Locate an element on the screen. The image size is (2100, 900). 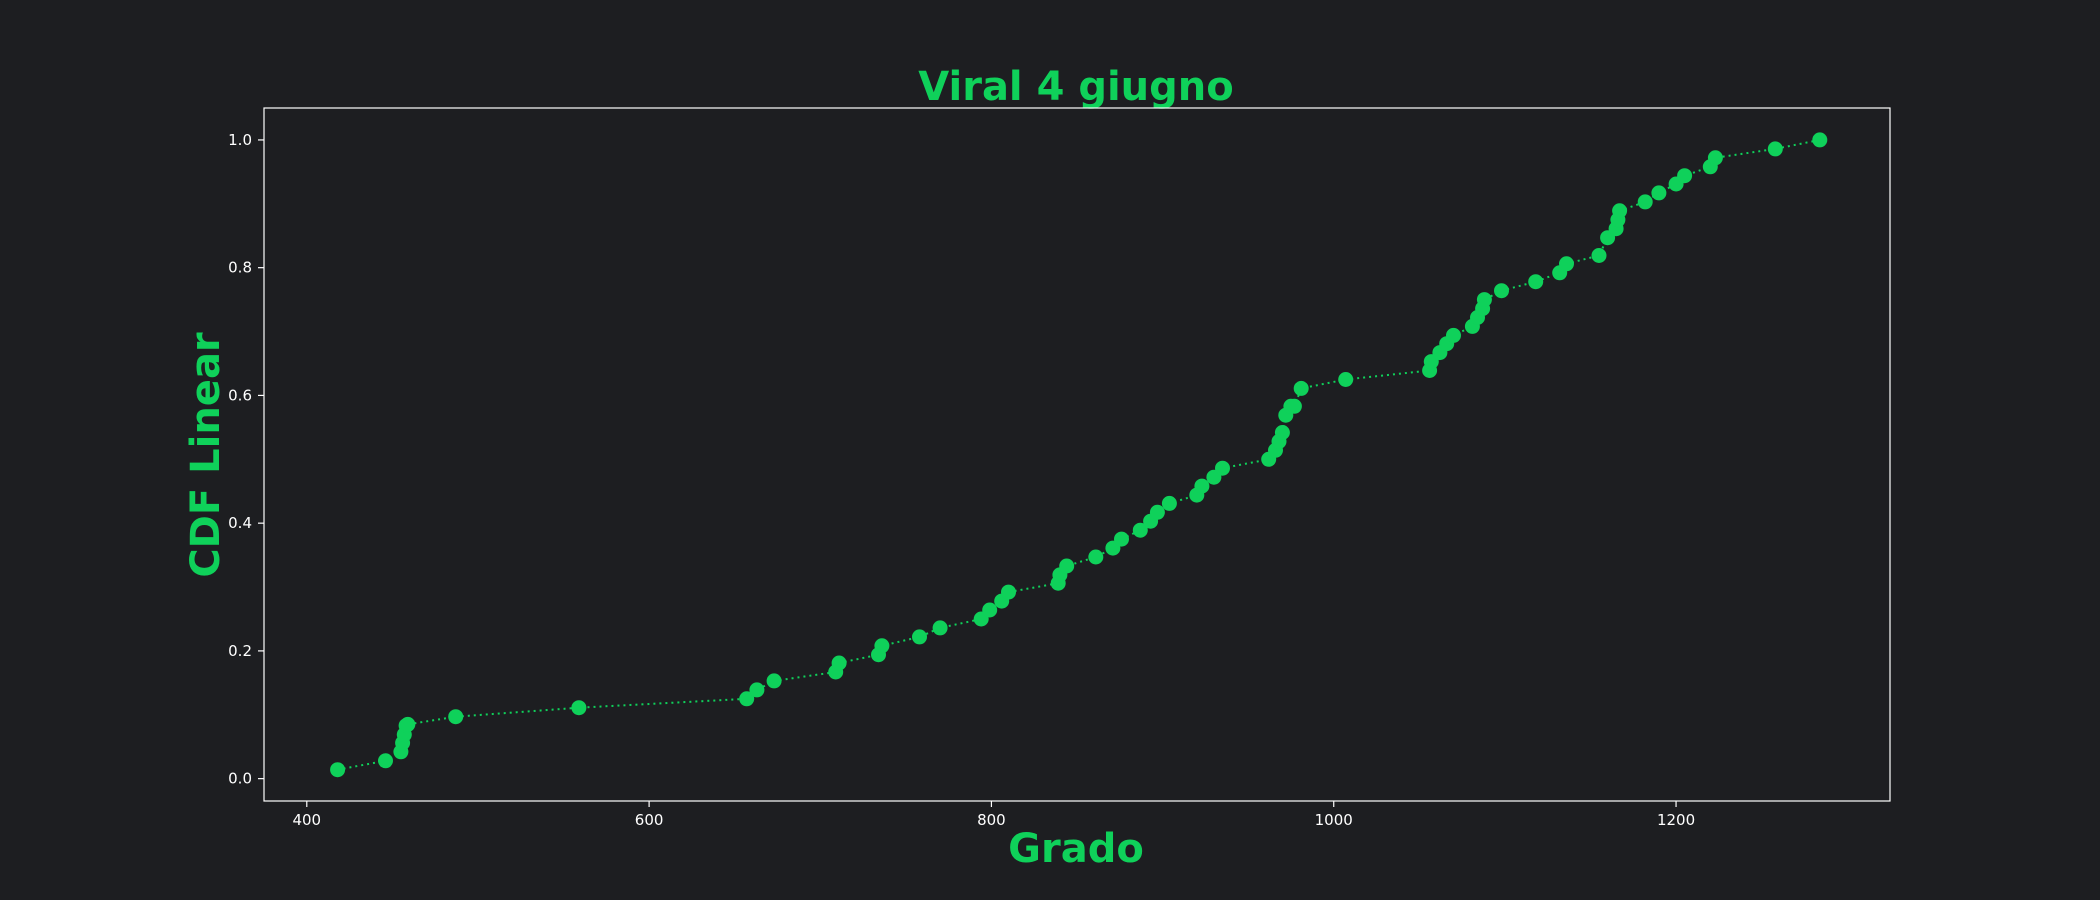
y-tick-label: 0.8 is located at coordinates (240, 268).